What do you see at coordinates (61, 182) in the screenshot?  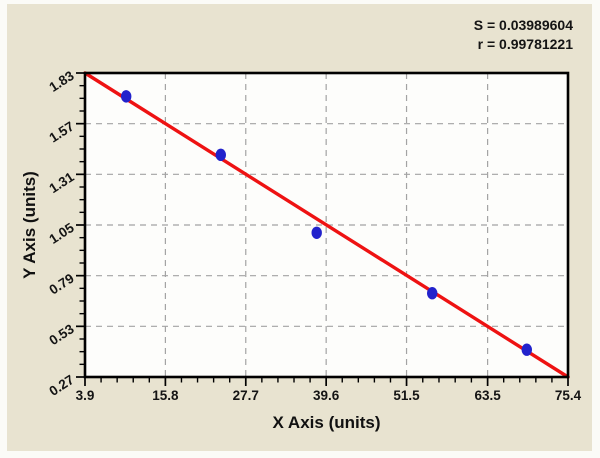 I see `y-tick-label: 1.31` at bounding box center [61, 182].